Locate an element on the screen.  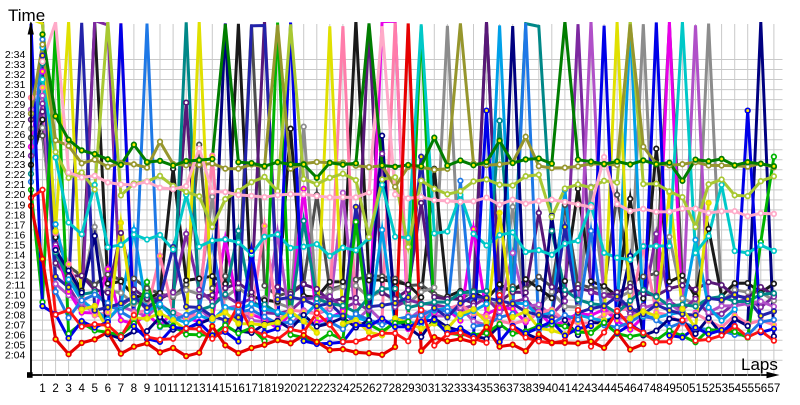
svg-text: 7 is located at coordinates (121, 388).